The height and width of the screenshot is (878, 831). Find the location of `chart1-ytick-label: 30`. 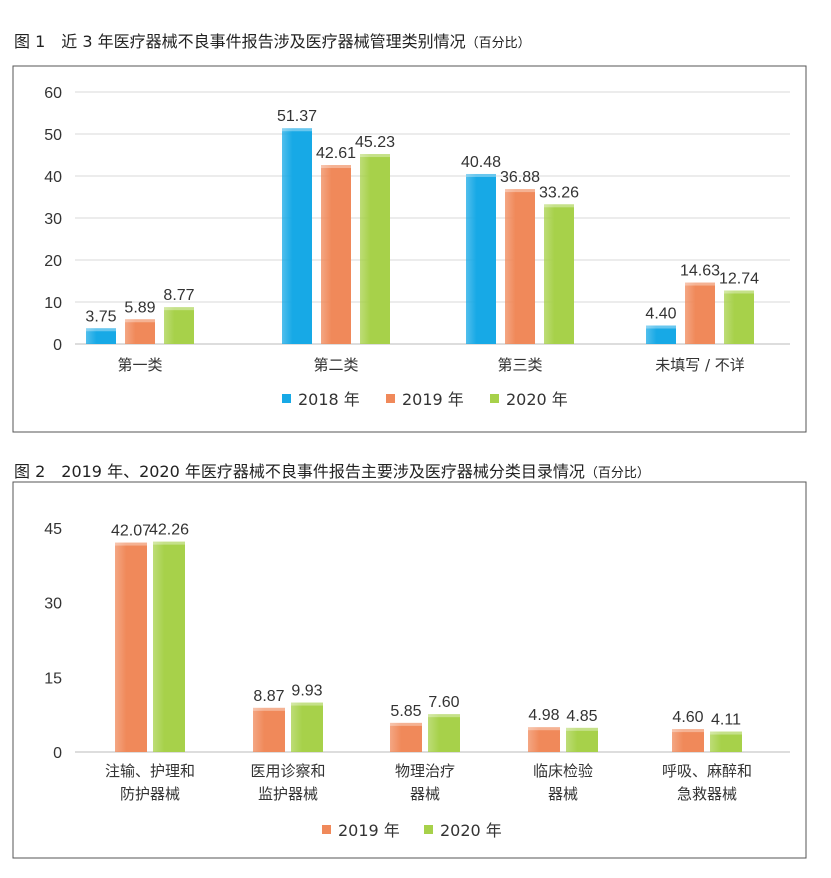

chart1-ytick-label: 30 is located at coordinates (53, 219).